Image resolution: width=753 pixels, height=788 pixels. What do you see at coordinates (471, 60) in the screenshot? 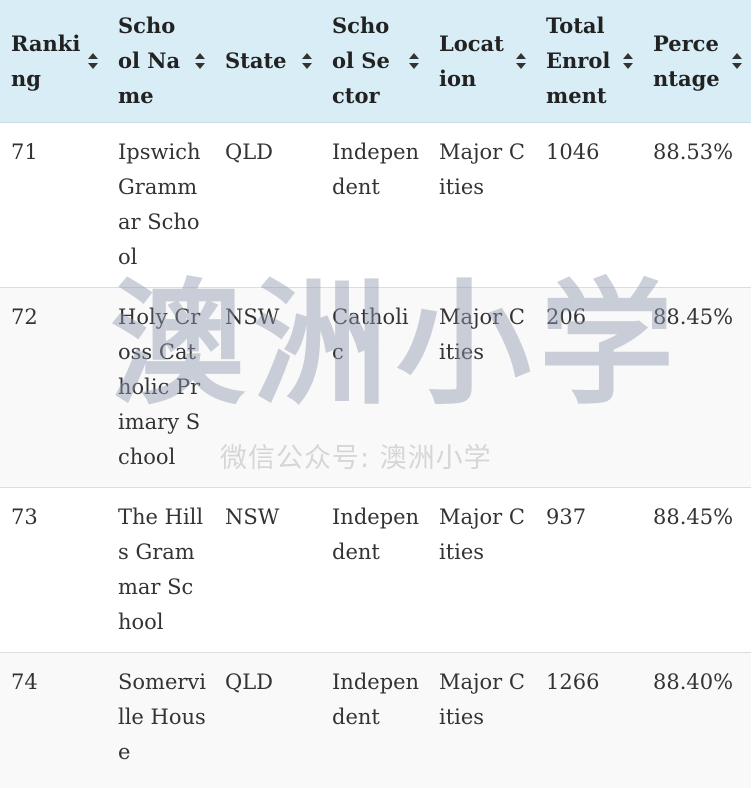
I see `column-header-label: Location` at bounding box center [471, 60].